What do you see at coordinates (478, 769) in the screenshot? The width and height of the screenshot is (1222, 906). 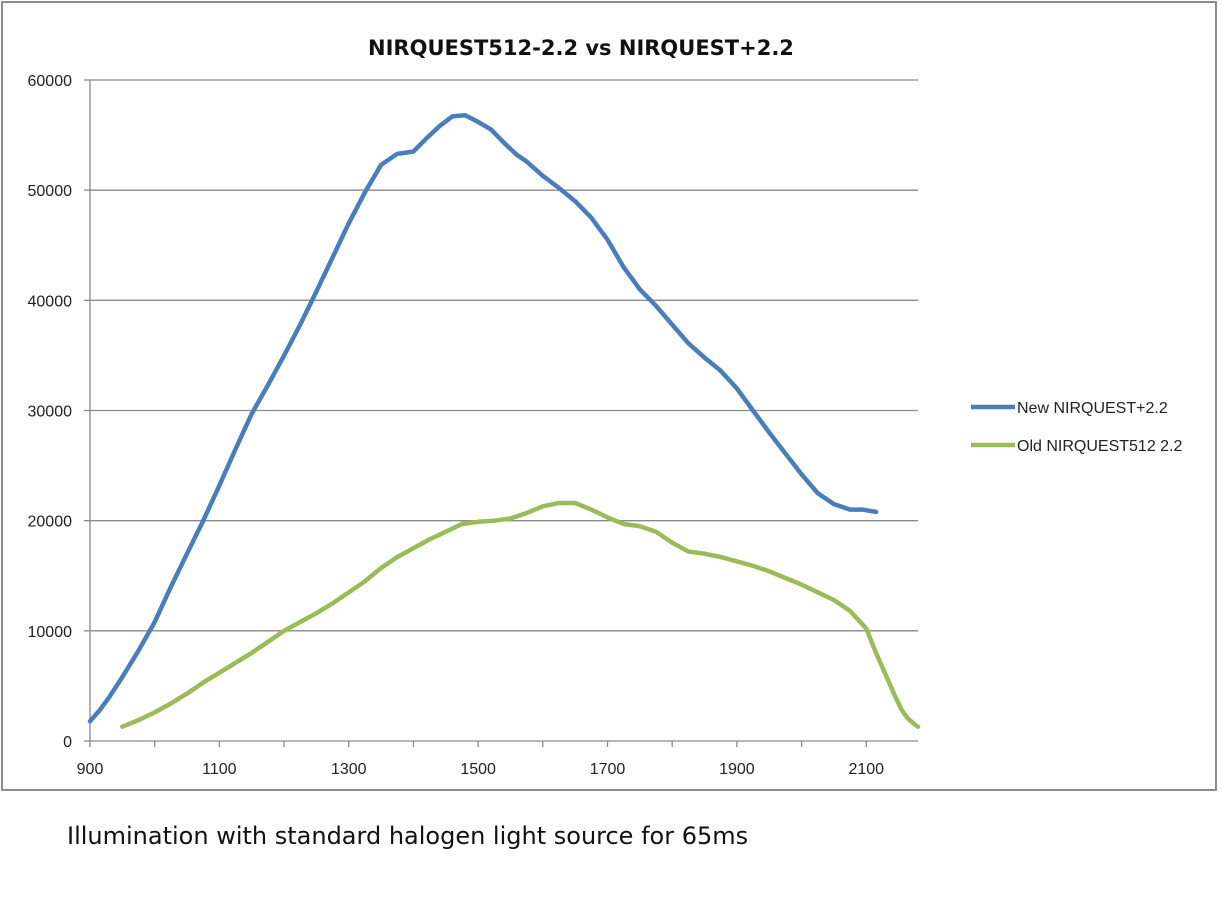 I see `x-tick-label: 1500` at bounding box center [478, 769].